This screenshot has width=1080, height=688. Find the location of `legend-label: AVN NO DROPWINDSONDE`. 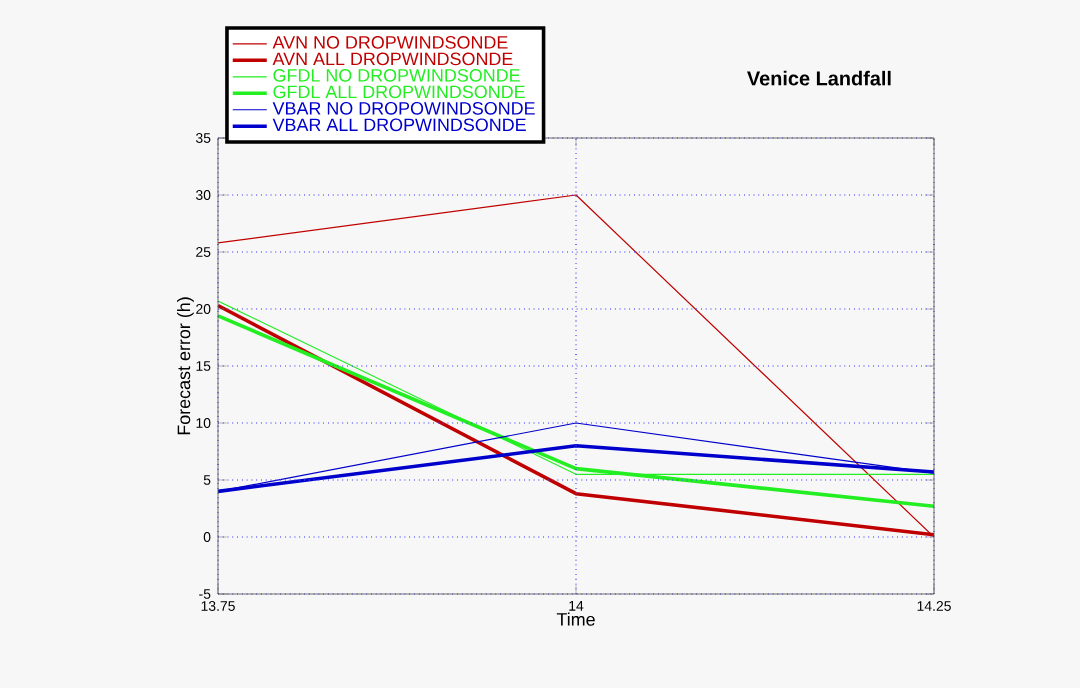

legend-label: AVN NO DROPWINDSONDE is located at coordinates (390, 42).